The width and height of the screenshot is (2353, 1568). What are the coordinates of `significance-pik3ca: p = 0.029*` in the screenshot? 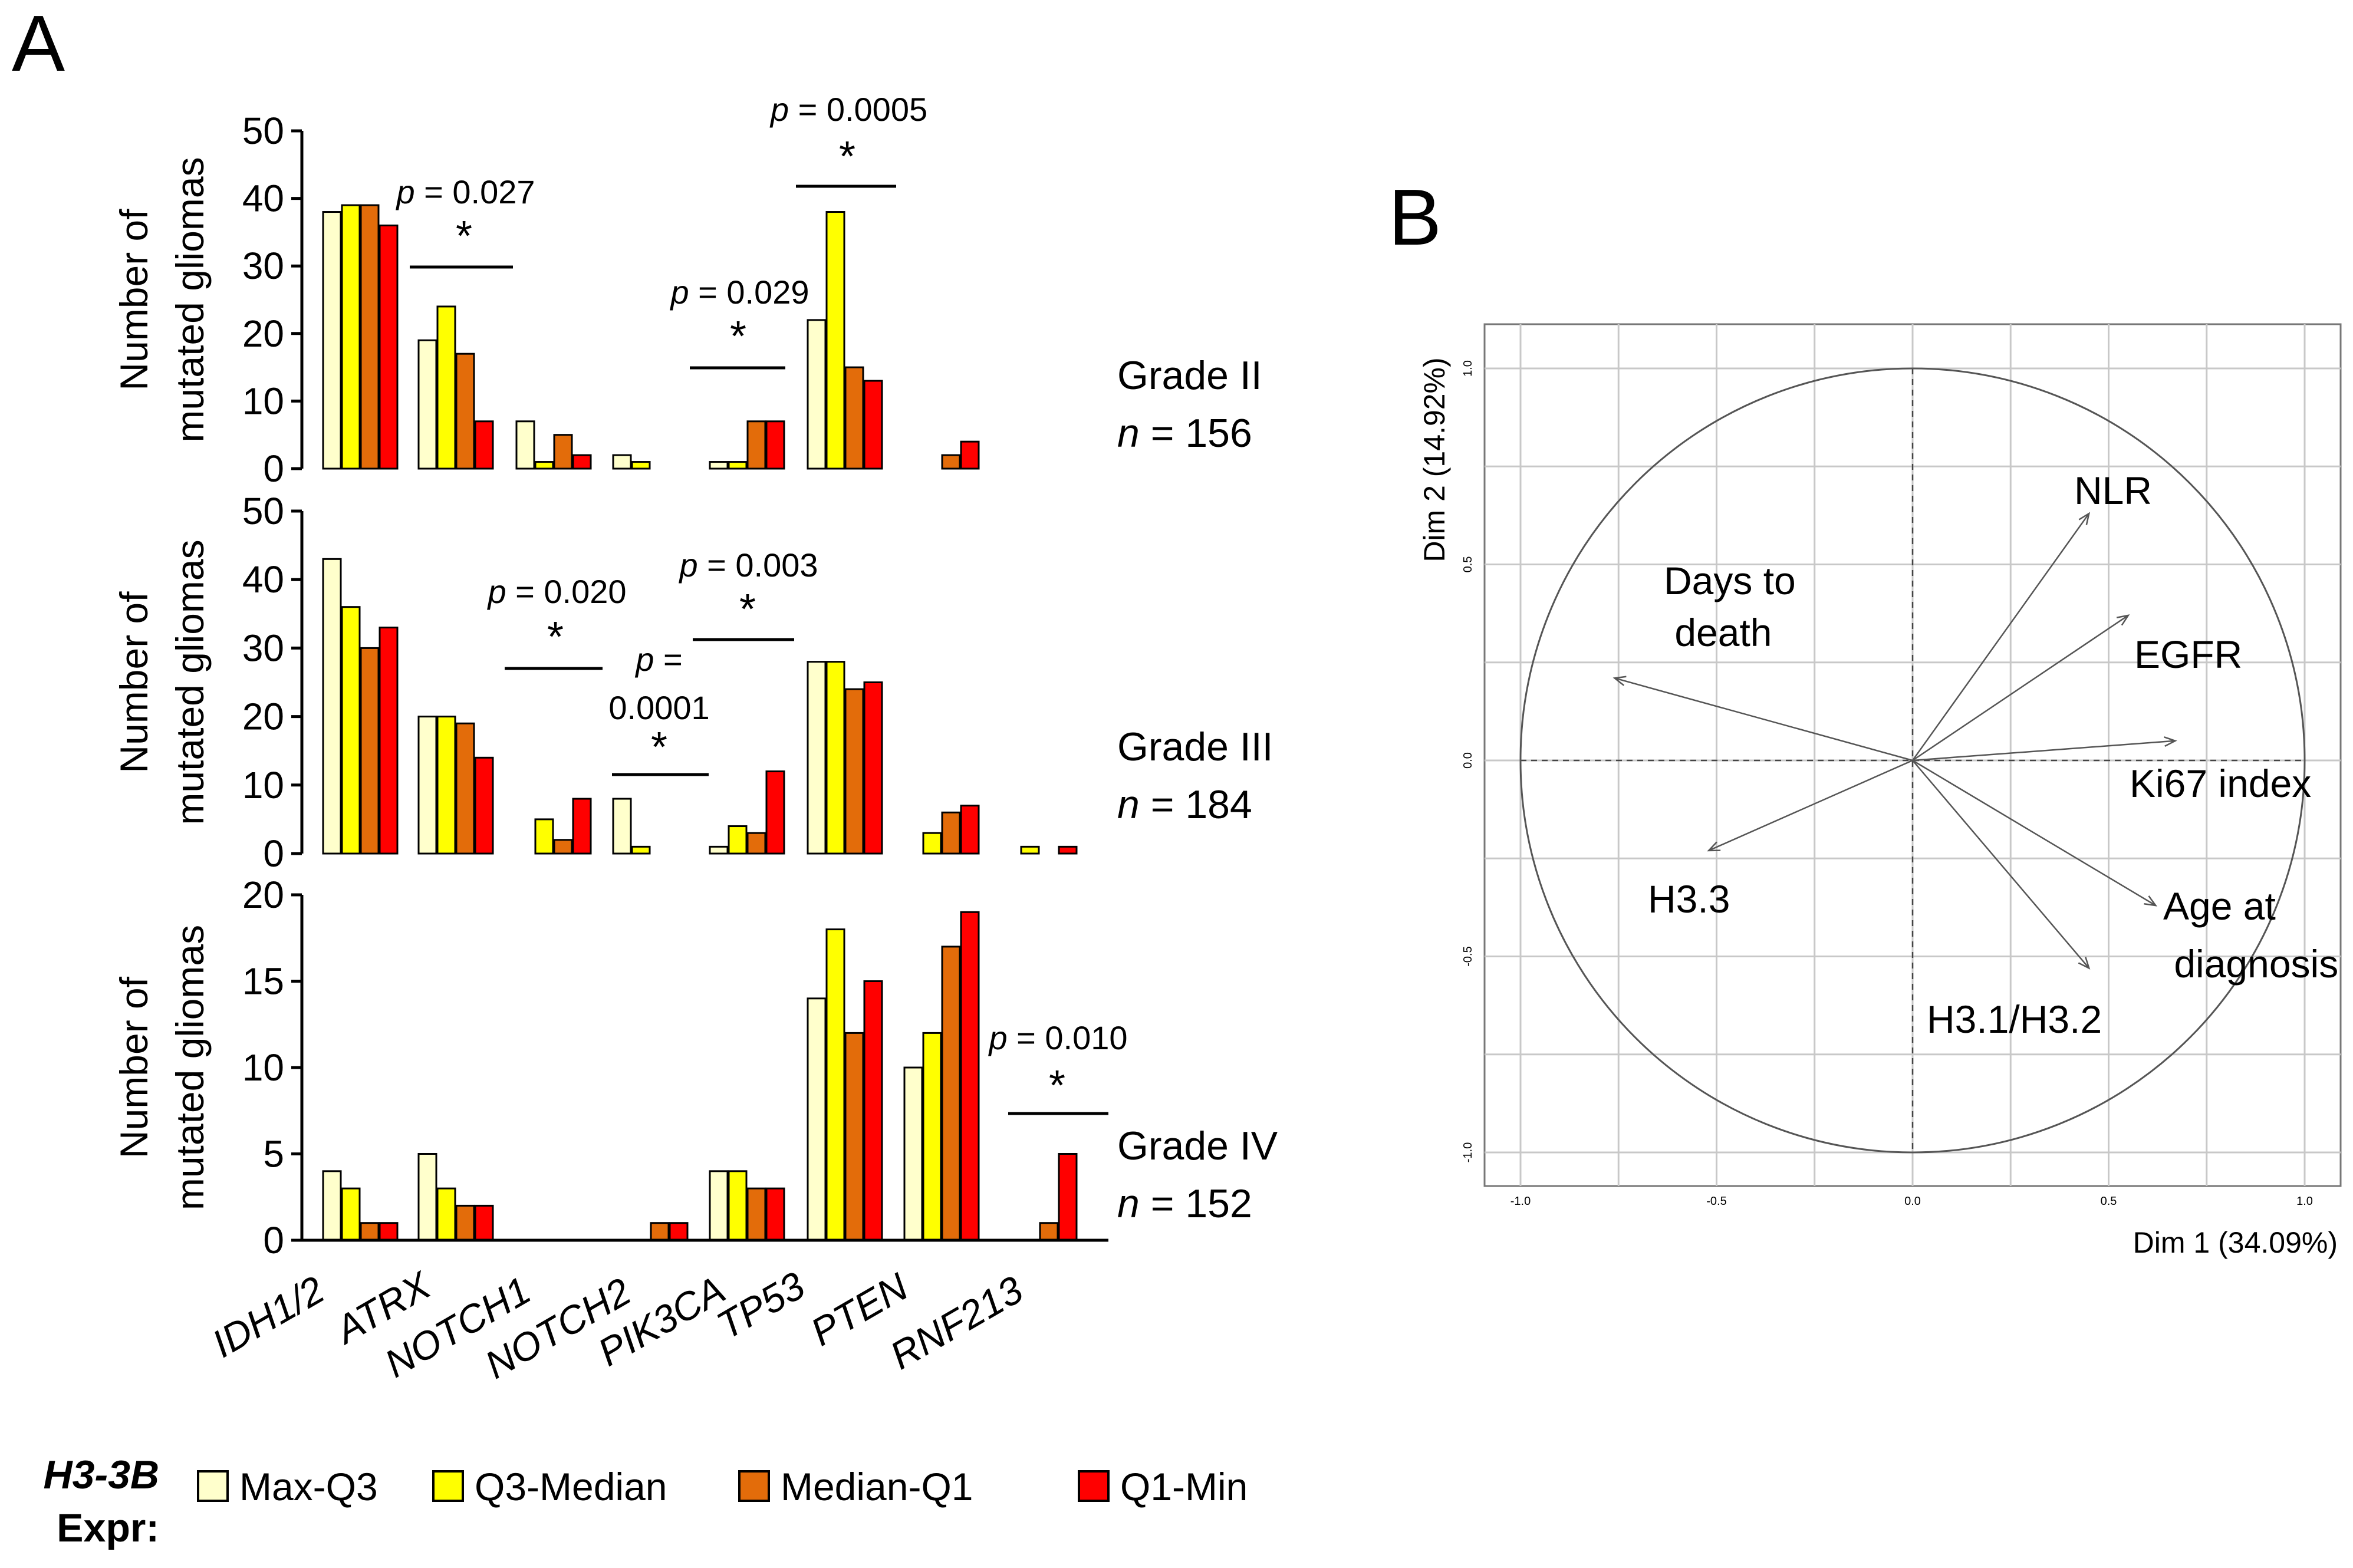 It's located at (739, 322).